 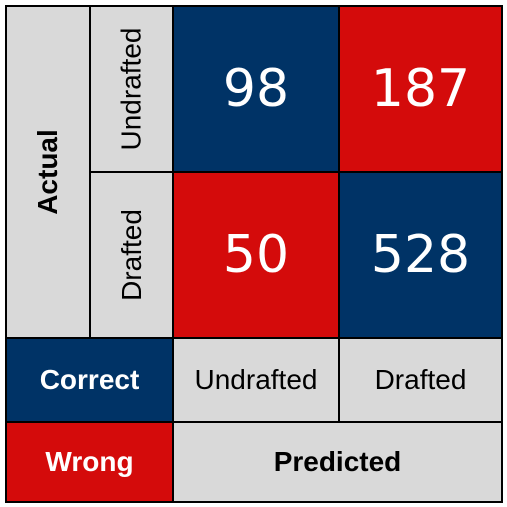 I want to click on row-label-undrafted: Undrafted, so click(x=131, y=89).